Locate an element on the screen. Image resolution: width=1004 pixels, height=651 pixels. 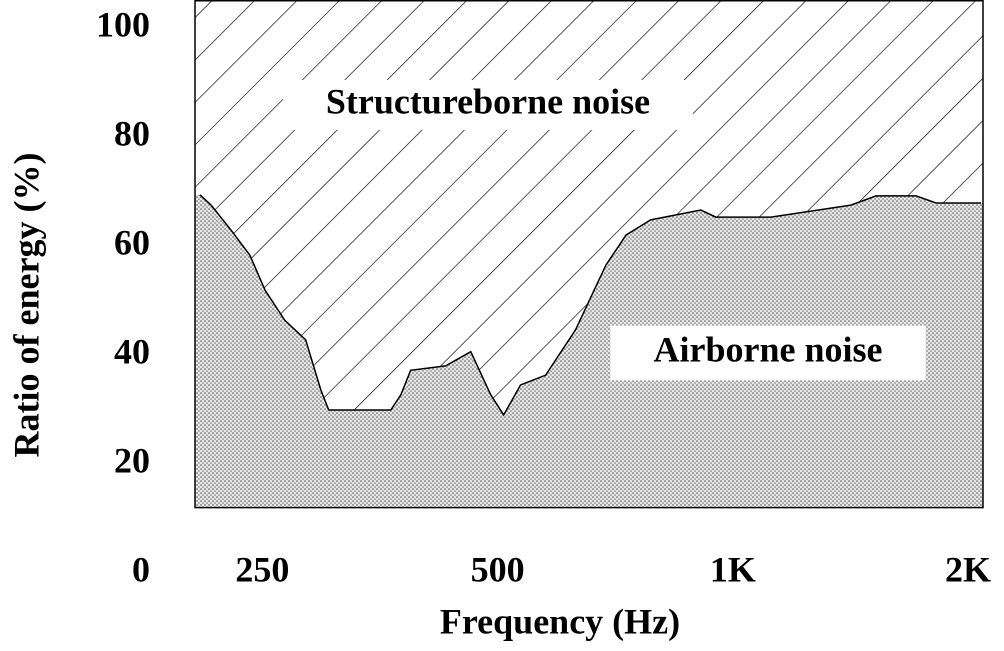
y-tick-label: 100 is located at coordinates (123, 24).